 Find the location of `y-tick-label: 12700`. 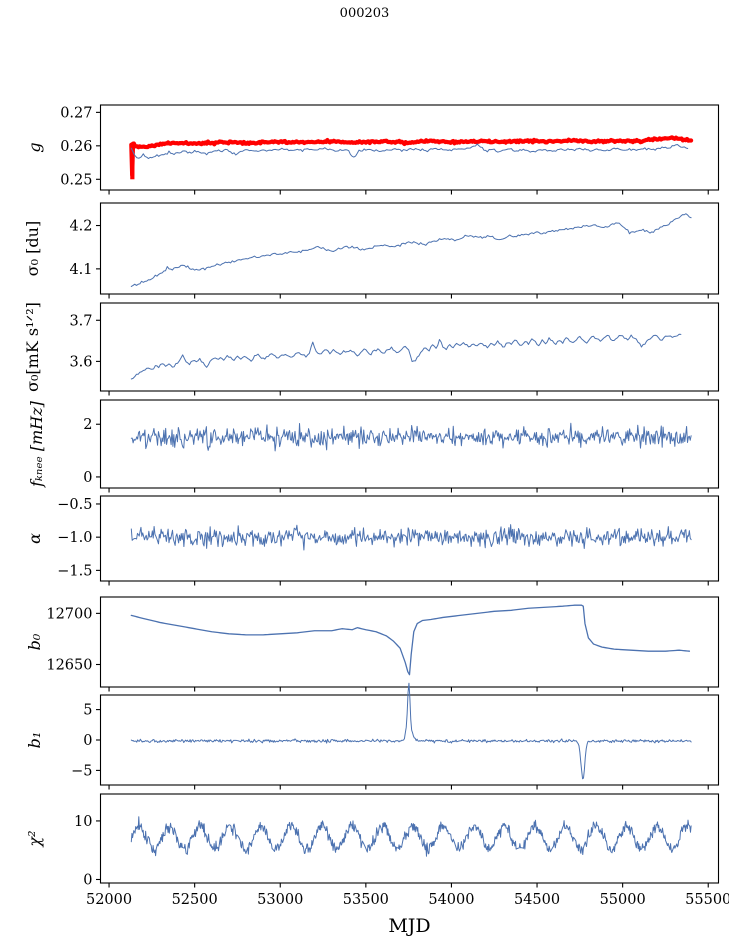

y-tick-label: 12700 is located at coordinates (69, 614).